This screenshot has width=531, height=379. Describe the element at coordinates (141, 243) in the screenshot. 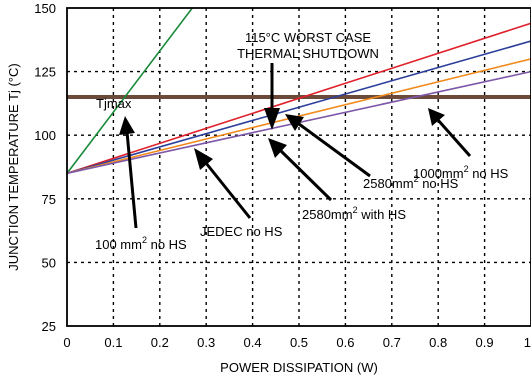

I see `label-100mm: 100 mm2 no HS` at that location.